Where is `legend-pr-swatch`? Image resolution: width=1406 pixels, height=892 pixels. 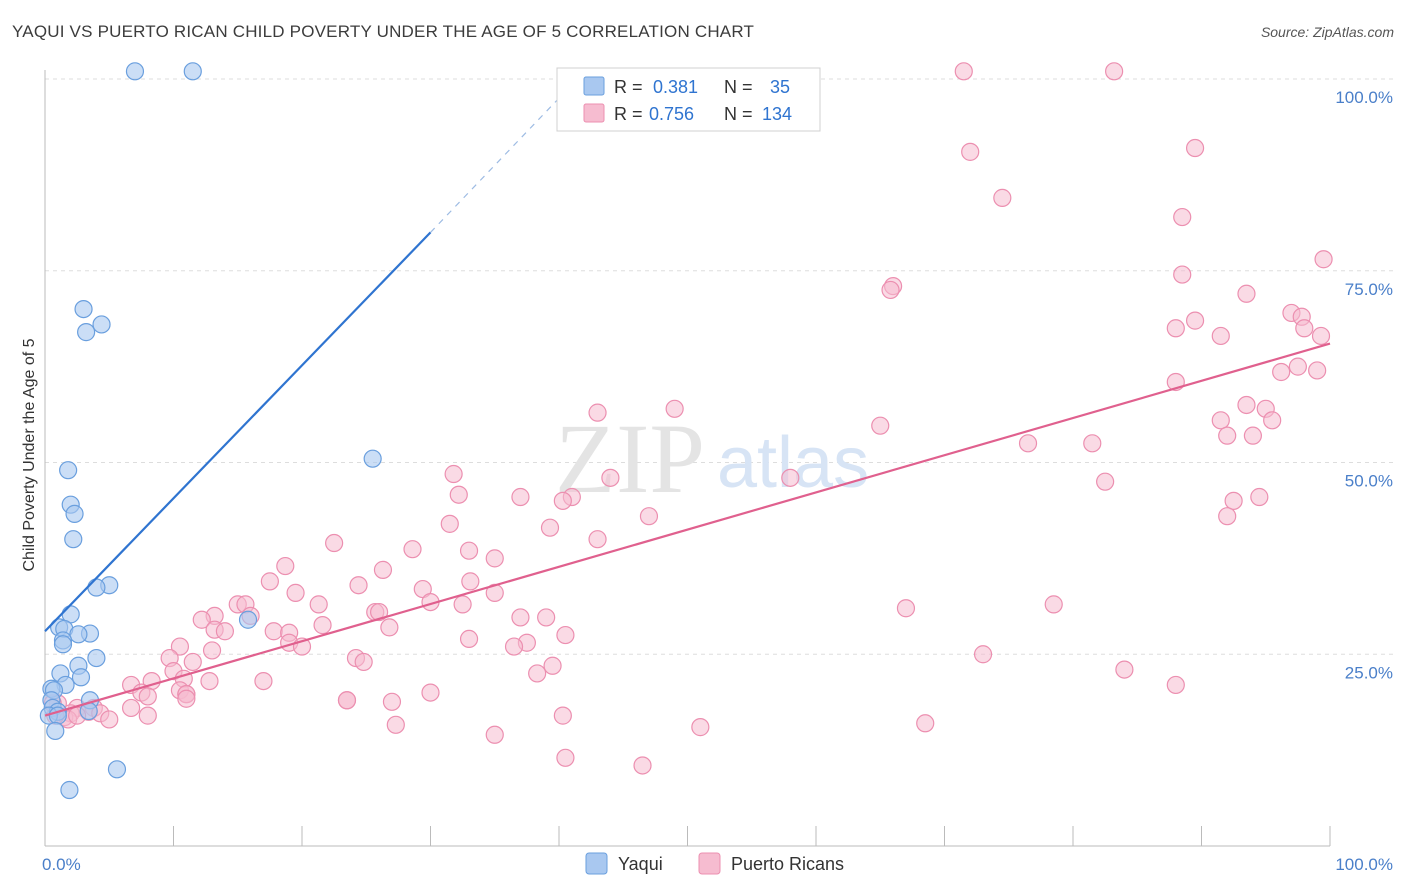 legend-pr-swatch is located at coordinates (709, 863).